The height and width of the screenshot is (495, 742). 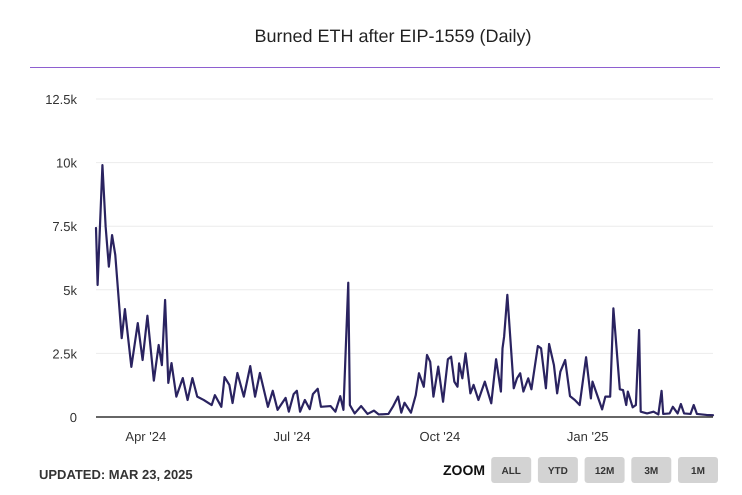 I want to click on y-tick-label: 2.5k, so click(x=65, y=354).